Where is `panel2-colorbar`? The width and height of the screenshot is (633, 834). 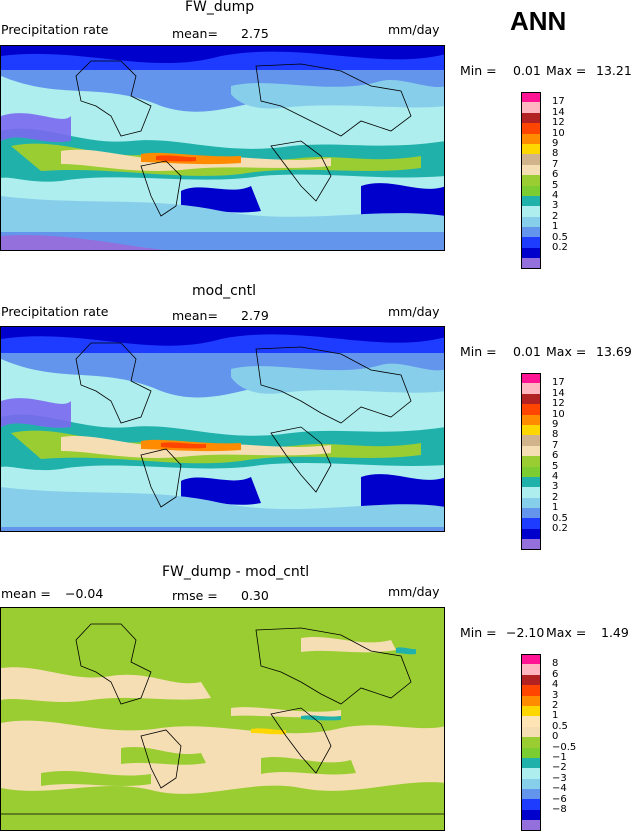 panel2-colorbar is located at coordinates (531, 461).